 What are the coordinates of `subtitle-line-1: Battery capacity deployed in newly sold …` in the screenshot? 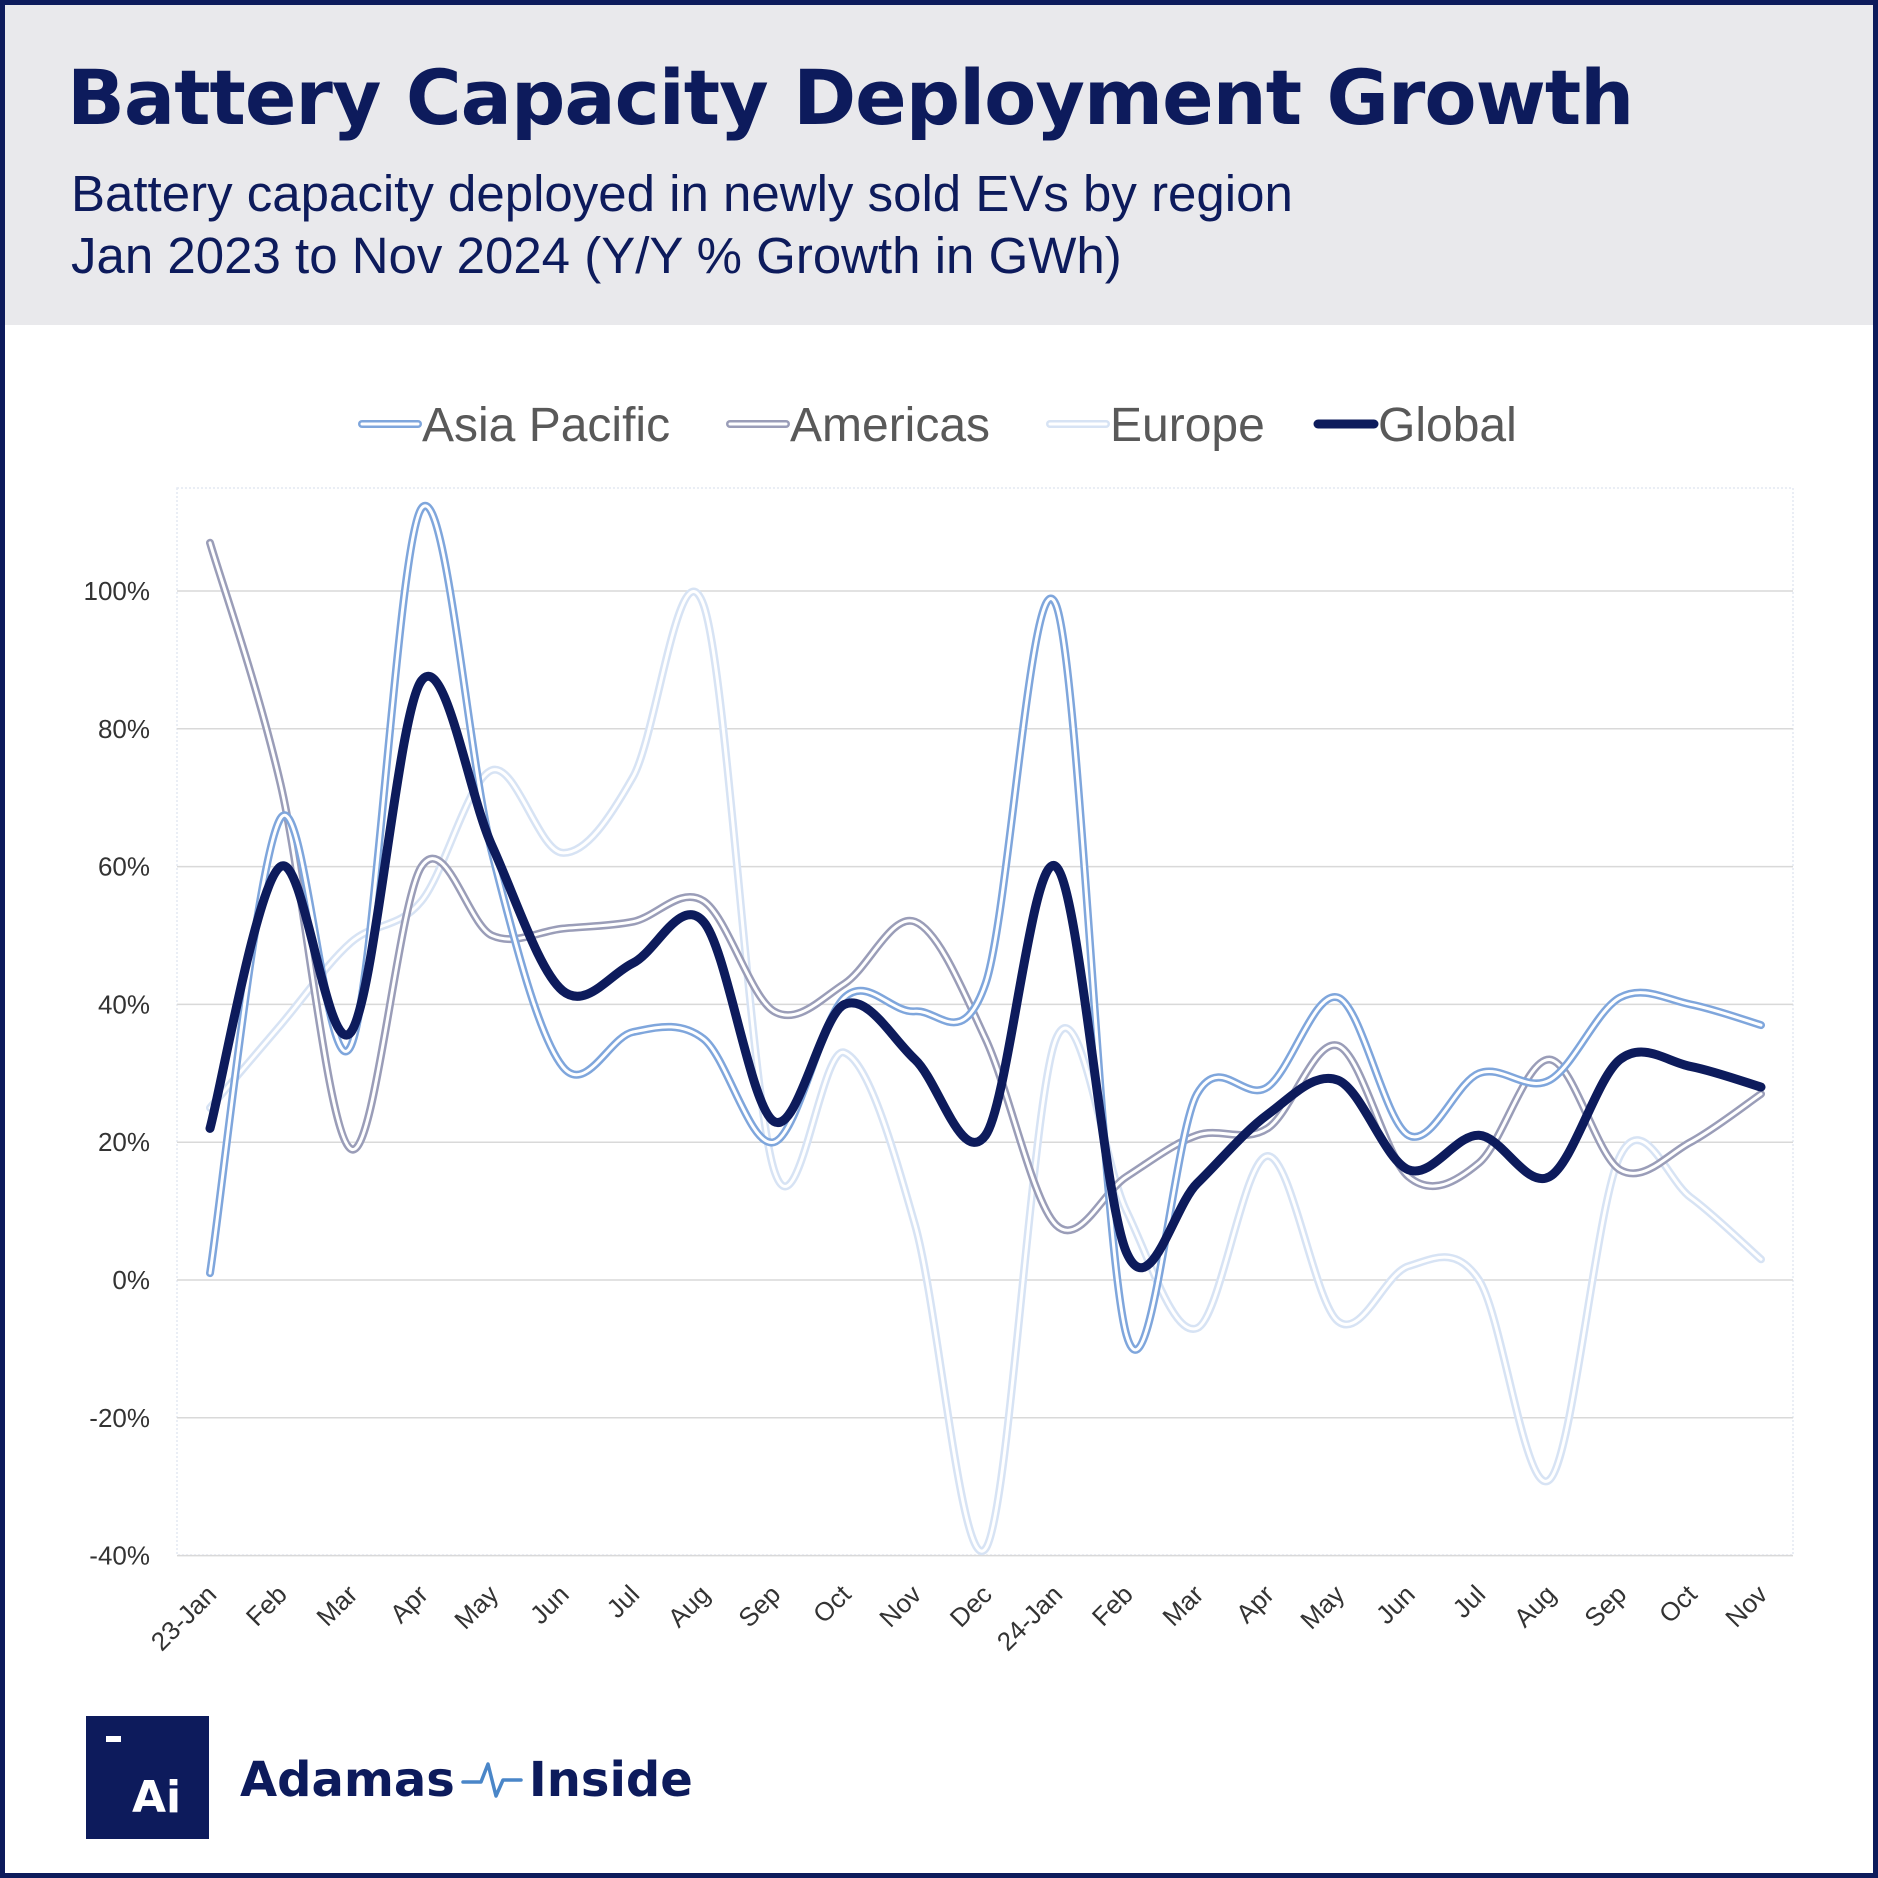 It's located at (682, 193).